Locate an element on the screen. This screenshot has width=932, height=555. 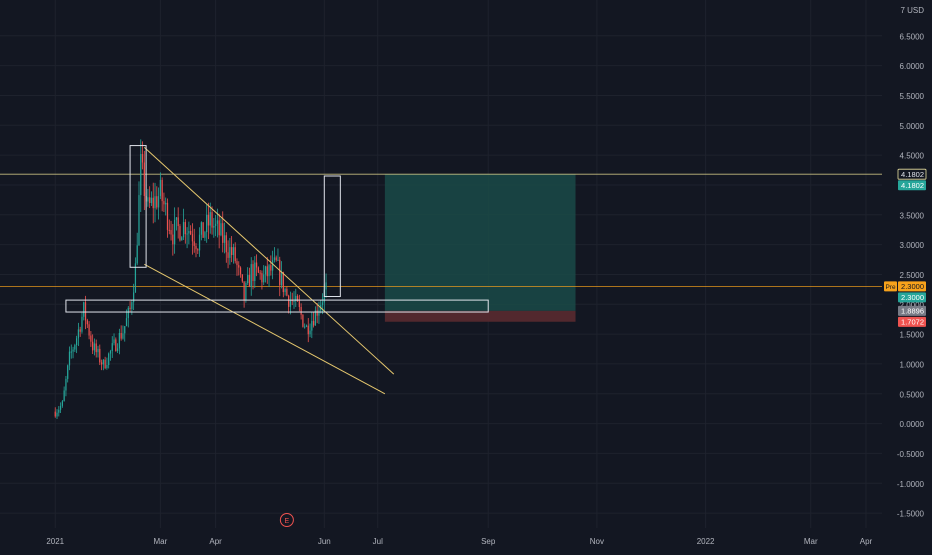
price-tick-label: 6.0000 is located at coordinates (912, 66).